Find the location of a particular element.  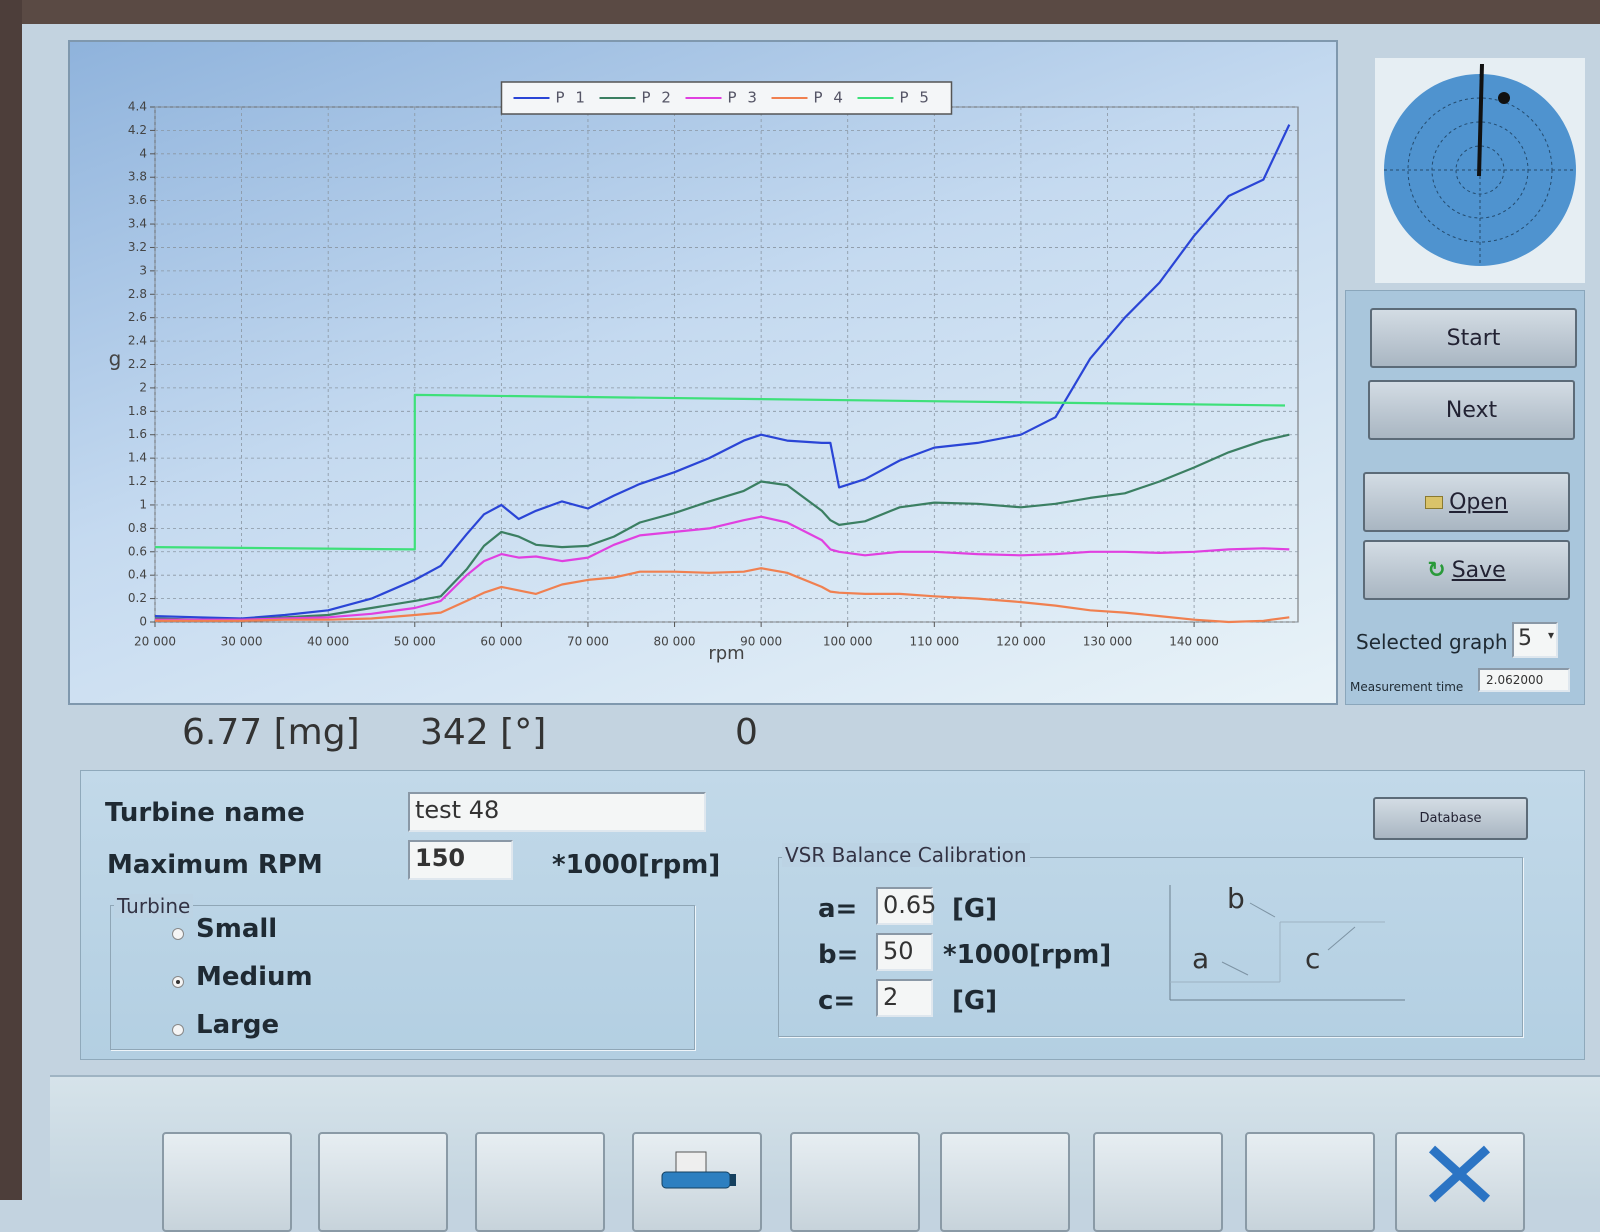

legend-label: P 3 is located at coordinates (744, 98).